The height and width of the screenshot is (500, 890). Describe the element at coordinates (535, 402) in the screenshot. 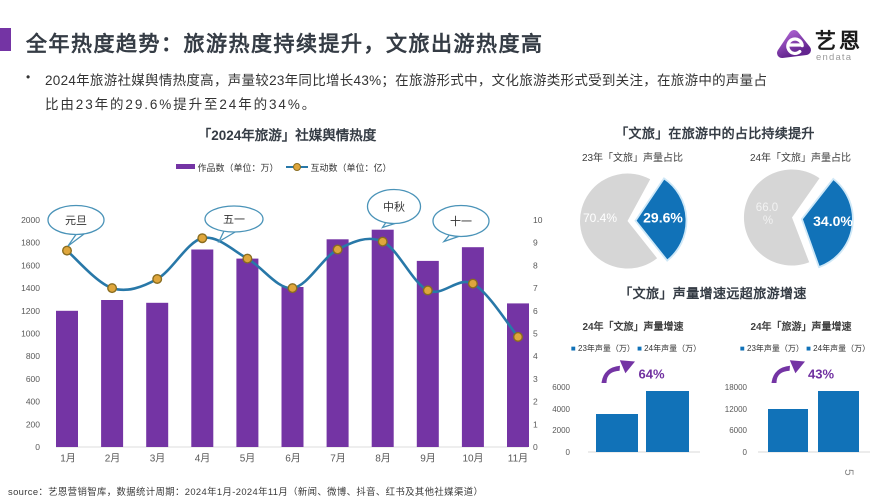

I see `svg-text: 2` at that location.